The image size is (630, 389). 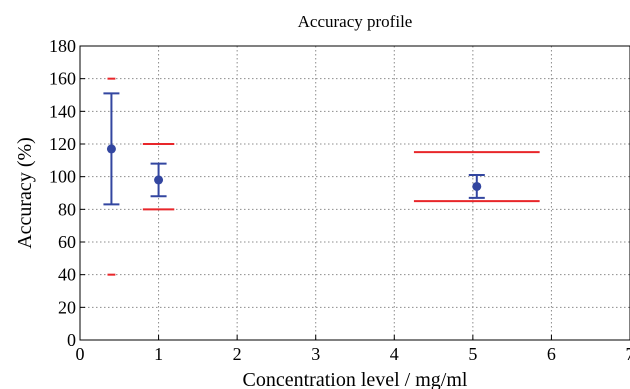 I want to click on y-tick-label: 80, so click(x=67, y=209).